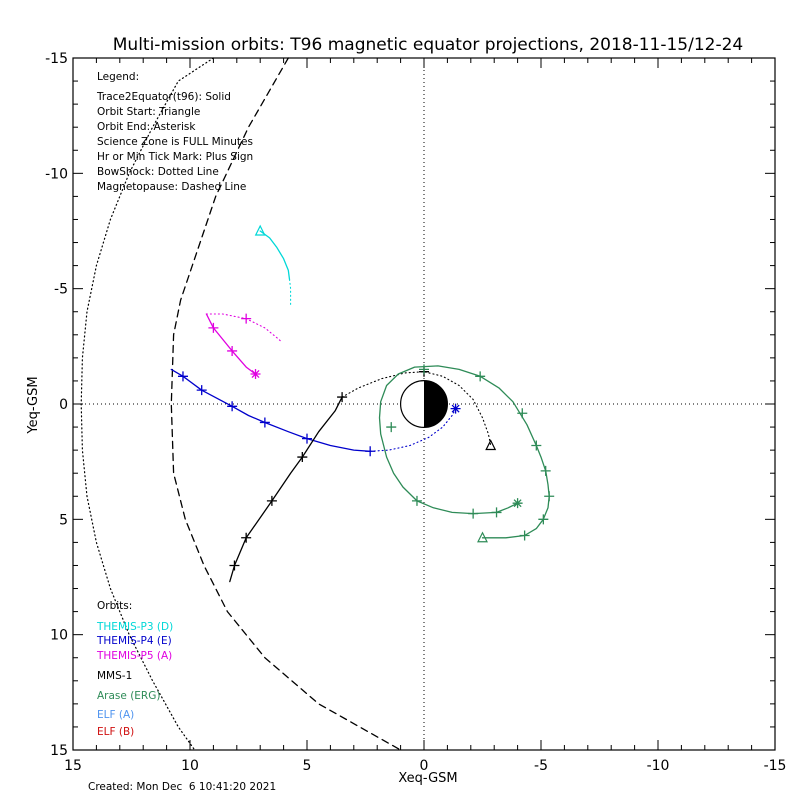 The width and height of the screenshot is (800, 800). I want to click on orbit-arase-erg, so click(466, 453).